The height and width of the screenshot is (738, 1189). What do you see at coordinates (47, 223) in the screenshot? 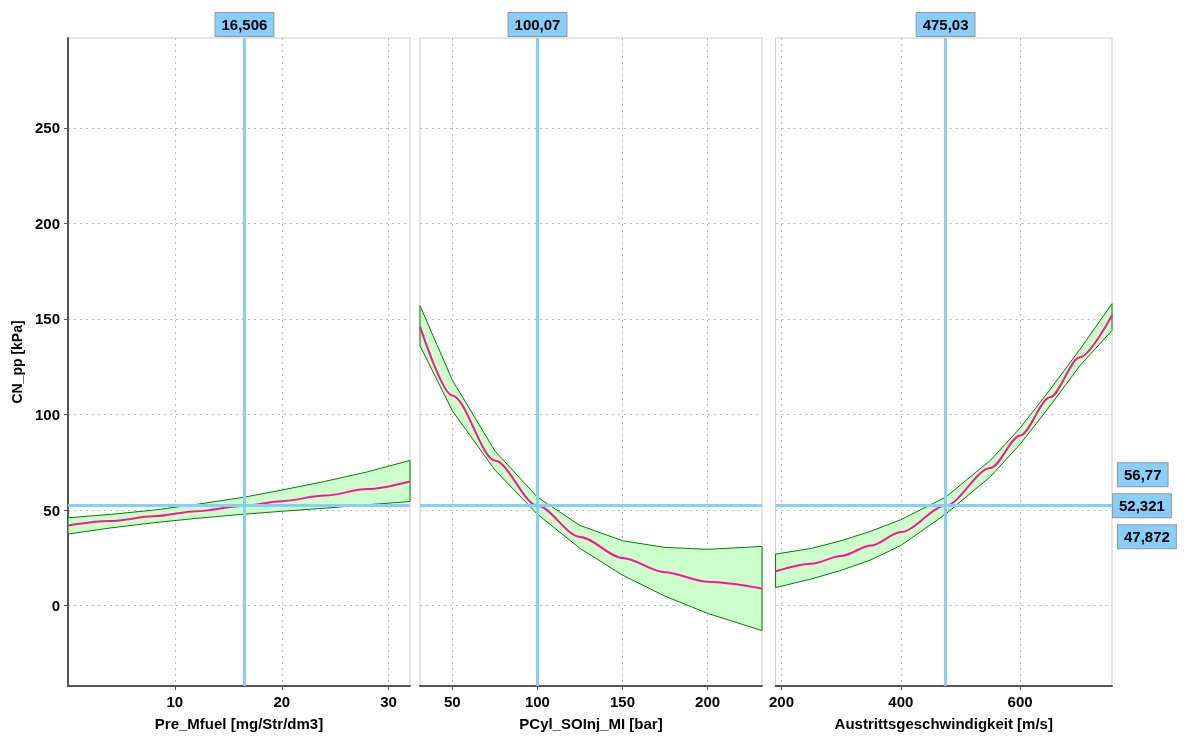
I see `y-tick-label: 200` at bounding box center [47, 223].